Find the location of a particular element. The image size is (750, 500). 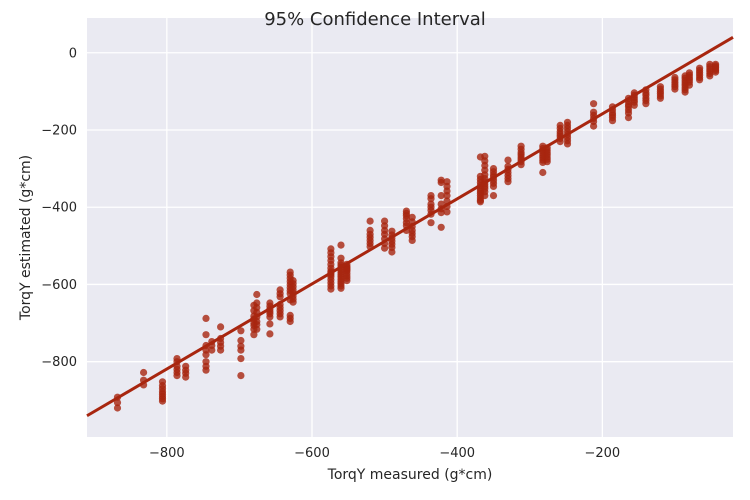

chart-title: 95% Confidence Interval is located at coordinates (375, 19).